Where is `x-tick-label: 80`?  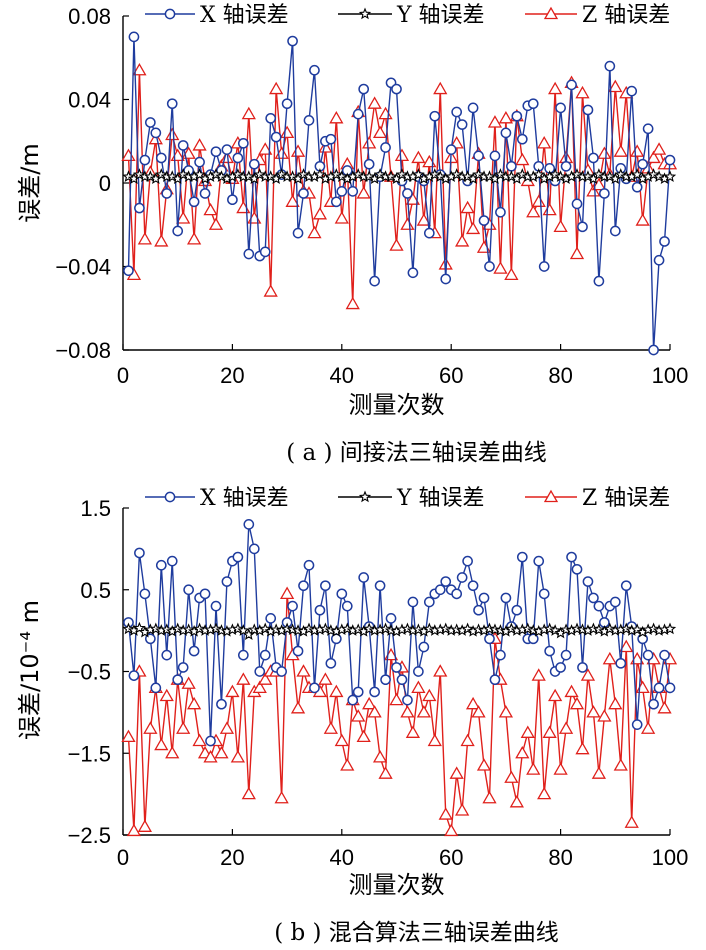
x-tick-label: 80 is located at coordinates (560, 375).